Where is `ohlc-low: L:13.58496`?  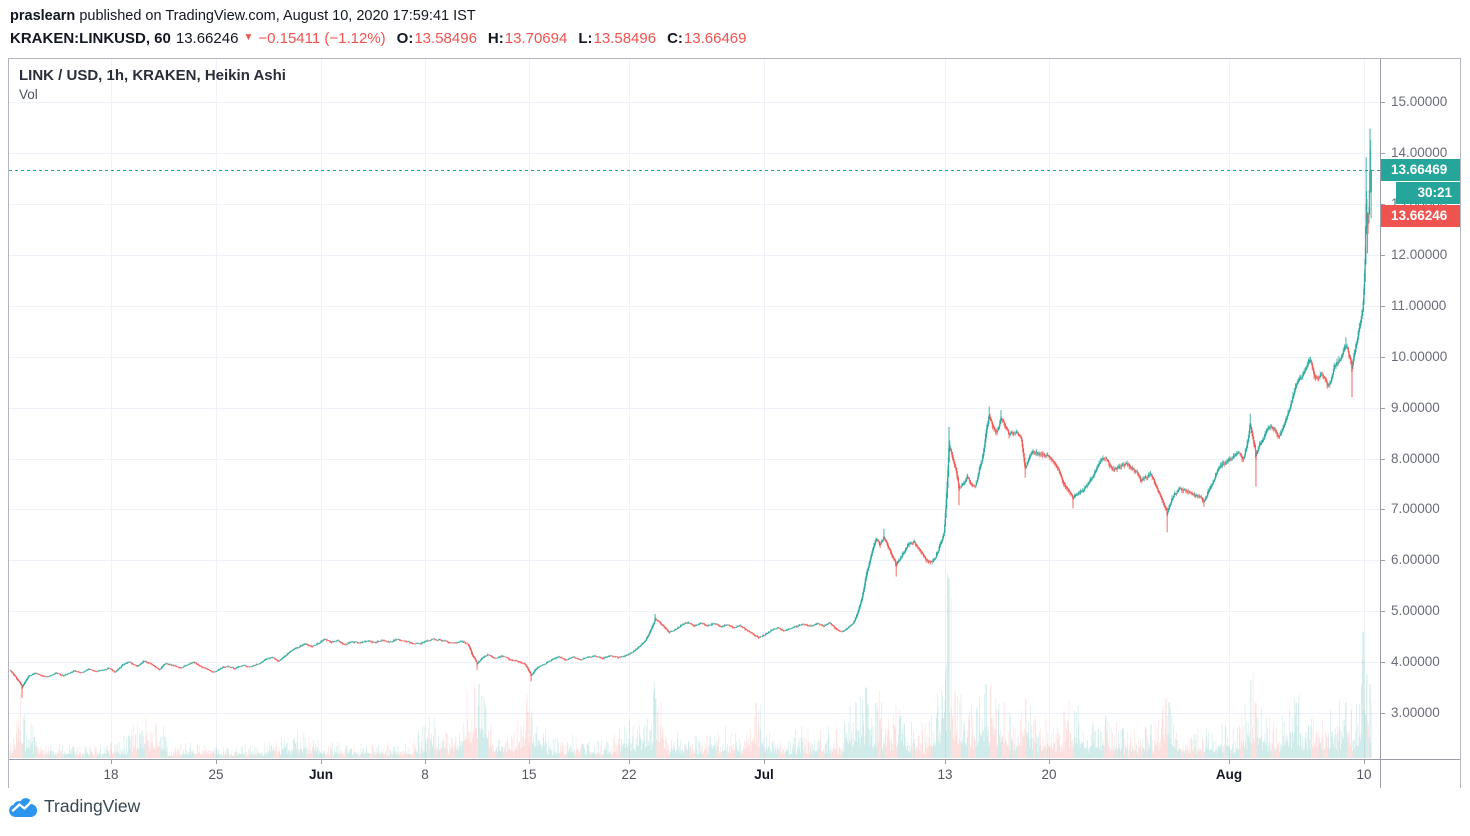 ohlc-low: L:13.58496 is located at coordinates (617, 38).